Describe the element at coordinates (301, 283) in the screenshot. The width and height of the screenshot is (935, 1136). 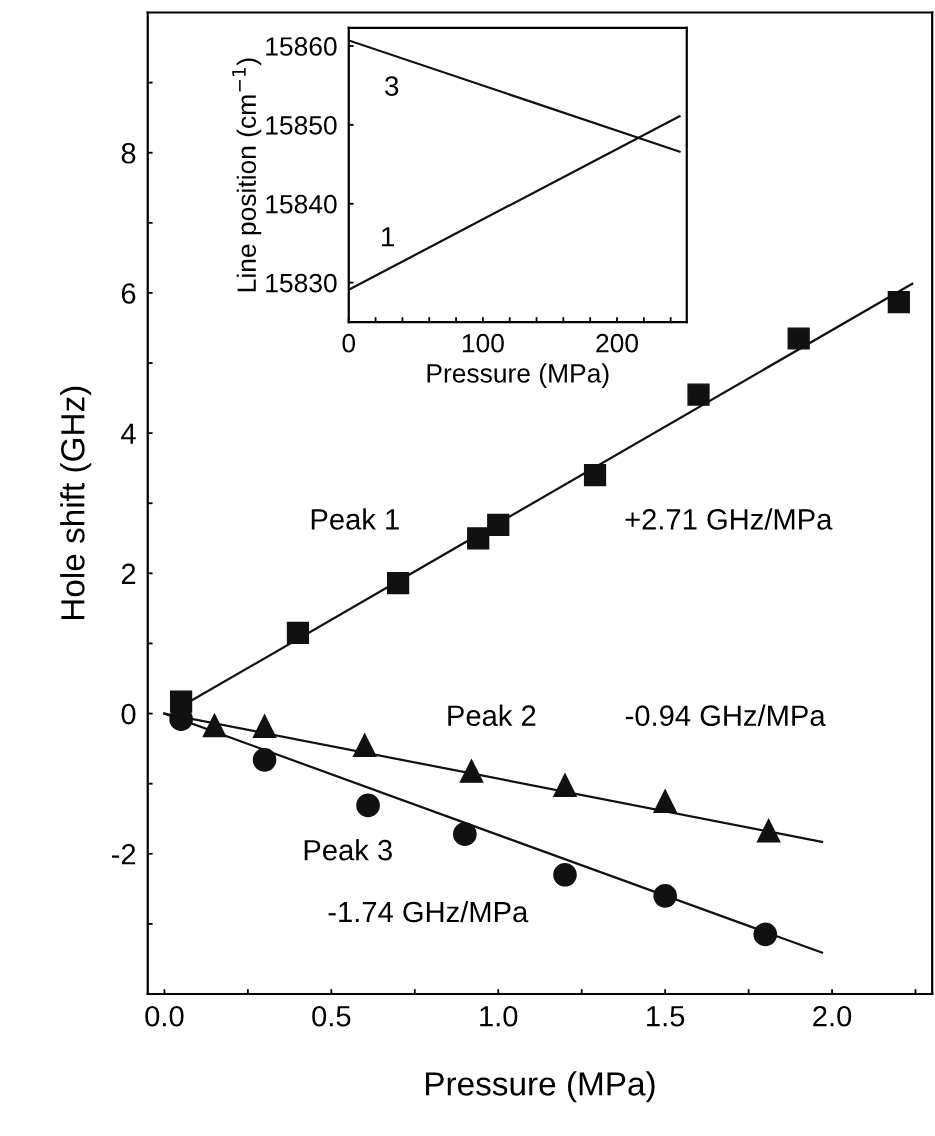
I see `y-tick-label: 15830` at that location.